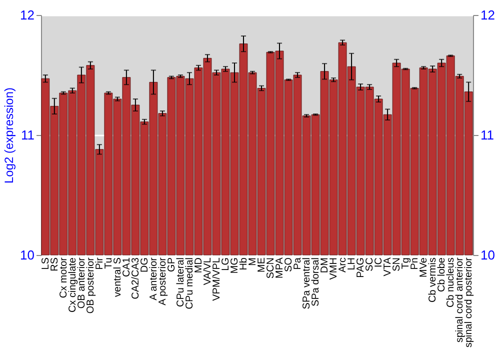 This screenshot has height=350, width=500. I want to click on x-tick-label: DG, so click(144, 264).